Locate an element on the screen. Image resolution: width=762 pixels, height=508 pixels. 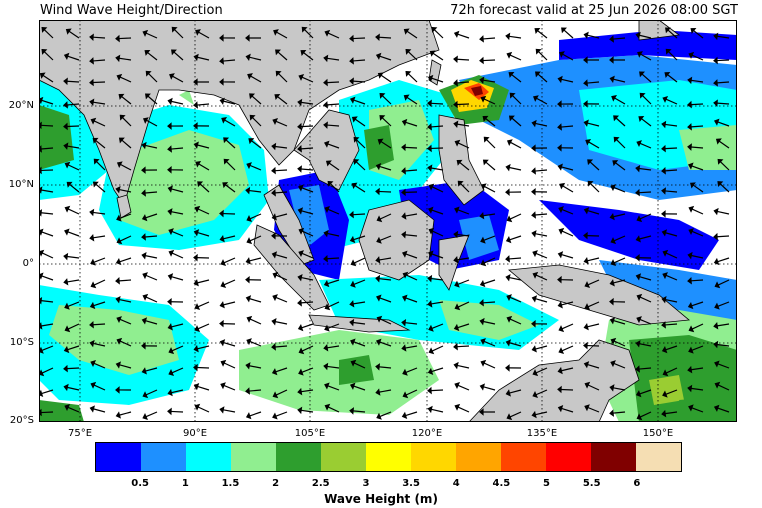
lat-label-20s: 20°S is located at coordinates (21, 420).